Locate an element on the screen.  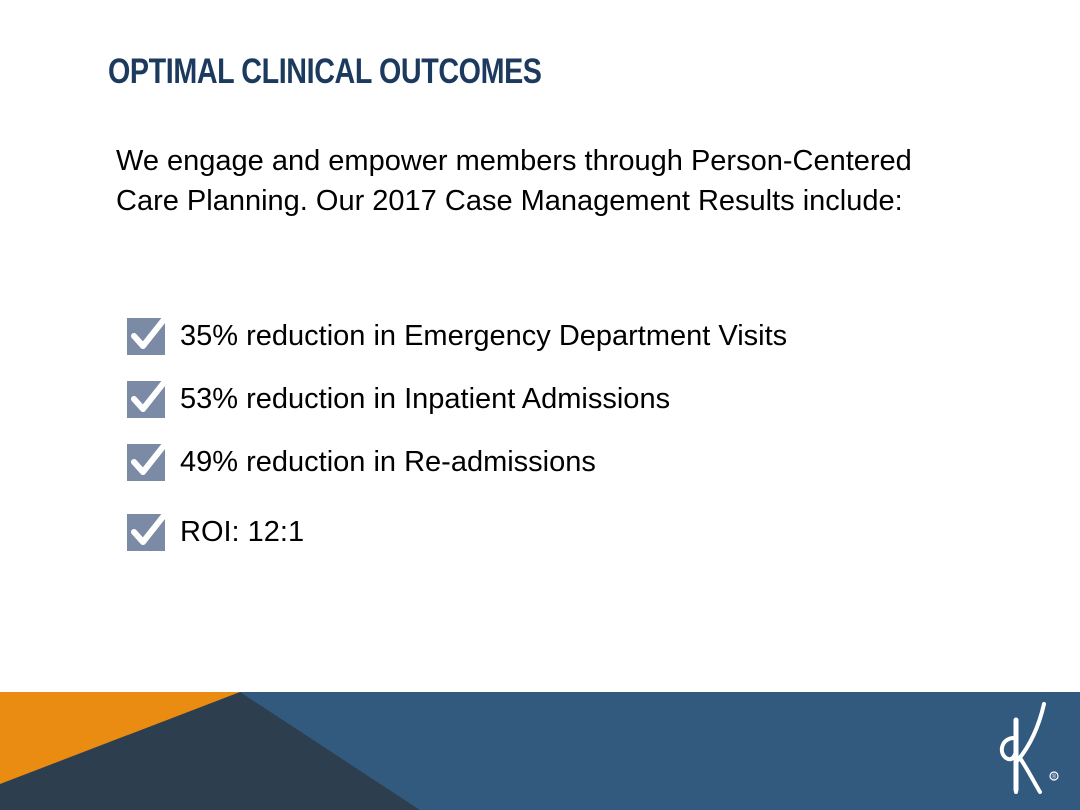
bullet-item: 49% reduction in Re-admissions is located at coordinates (361, 462).